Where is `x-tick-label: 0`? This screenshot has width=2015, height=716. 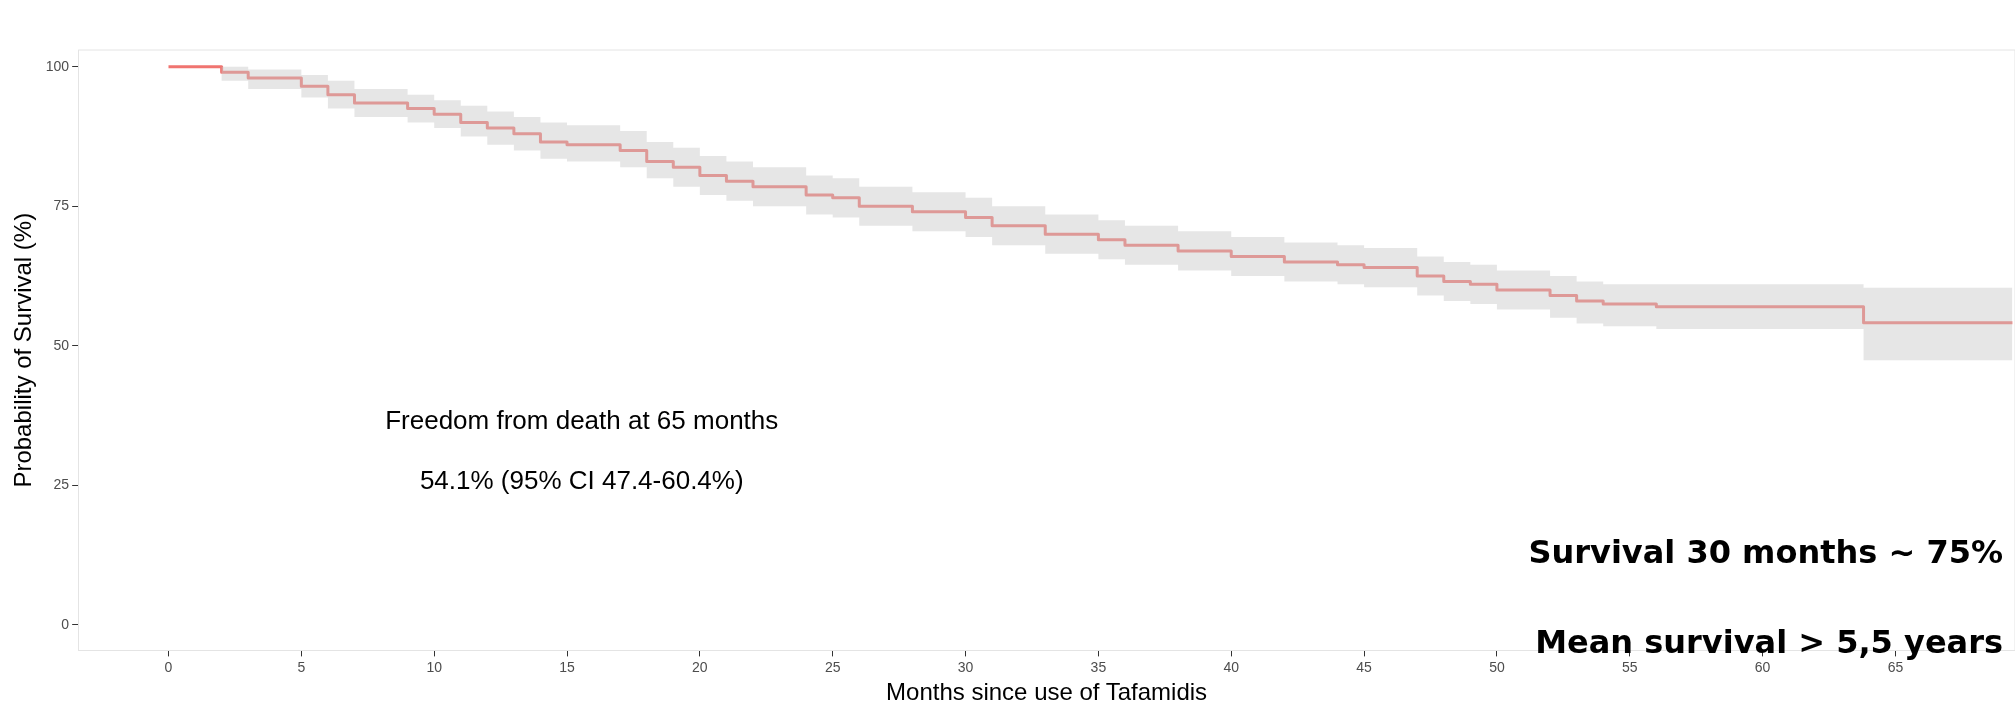
x-tick-label: 0 is located at coordinates (168, 666).